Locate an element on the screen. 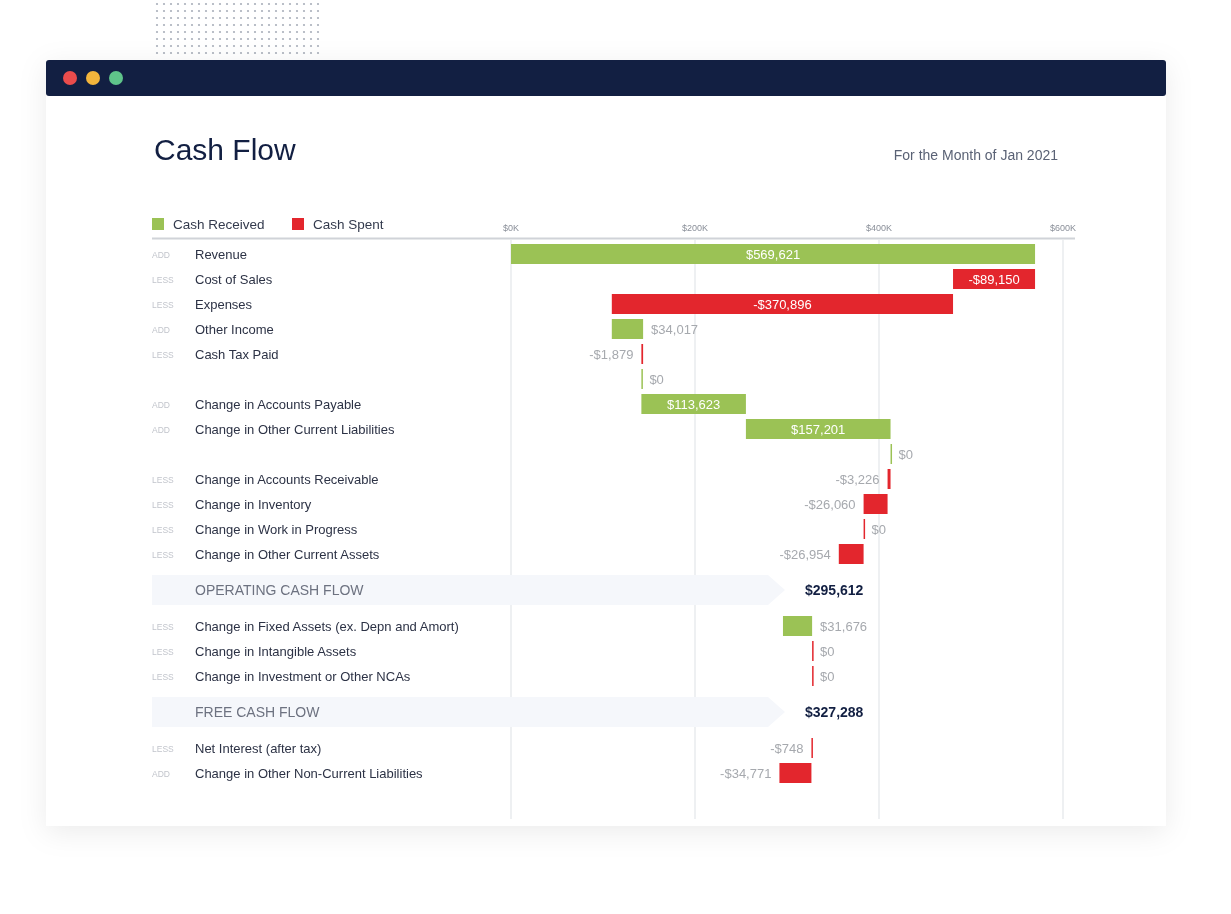  y-tick-label: Other Income is located at coordinates (234, 329).